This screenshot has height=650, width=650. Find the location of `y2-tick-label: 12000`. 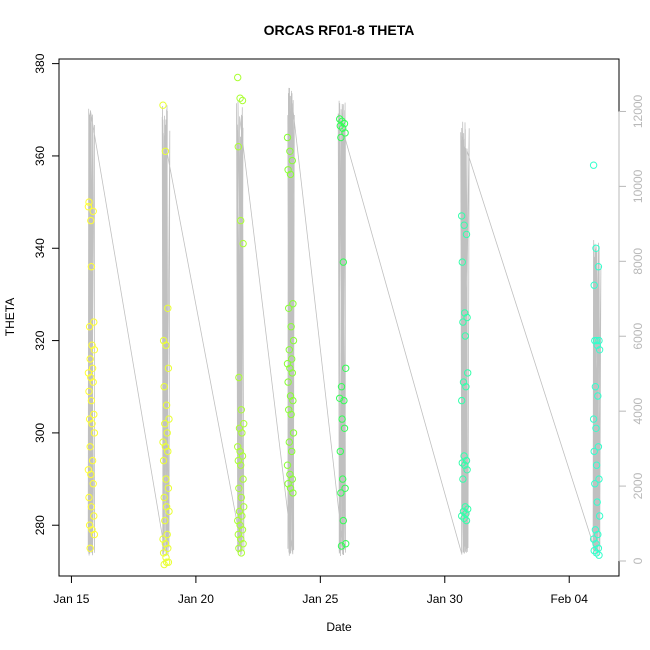

y2-tick-label: 12000 is located at coordinates (638, 111).